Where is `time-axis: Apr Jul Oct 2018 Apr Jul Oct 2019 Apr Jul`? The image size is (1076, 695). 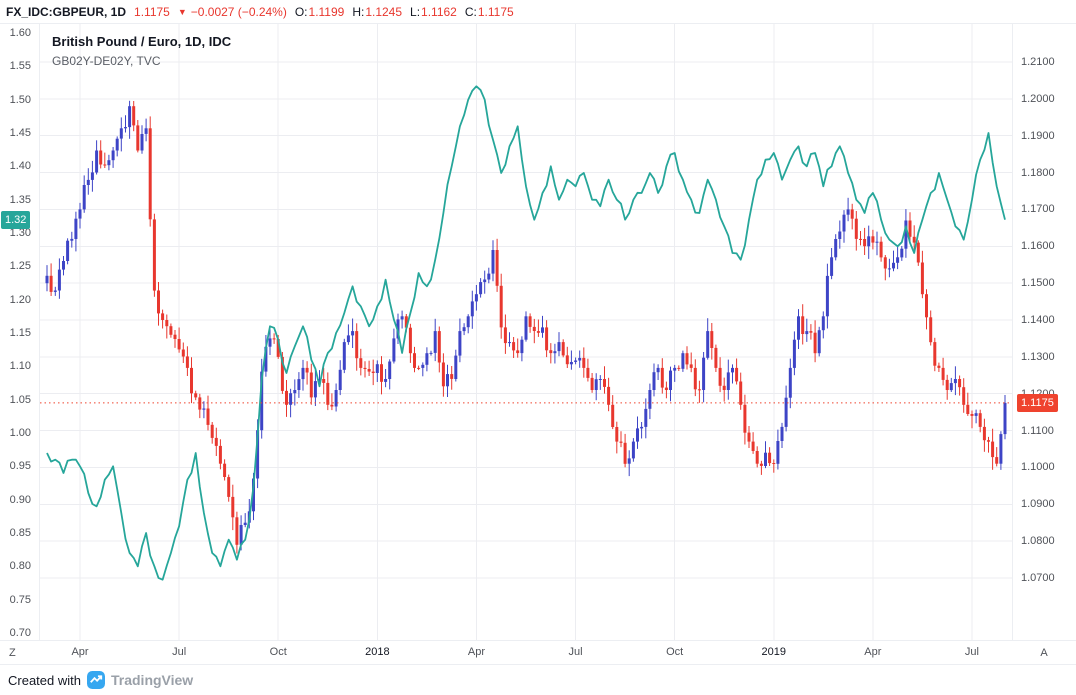
time-axis: Apr Jul Oct 2018 Apr Jul Oct 2019 Apr Jul is located at coordinates (526, 652).